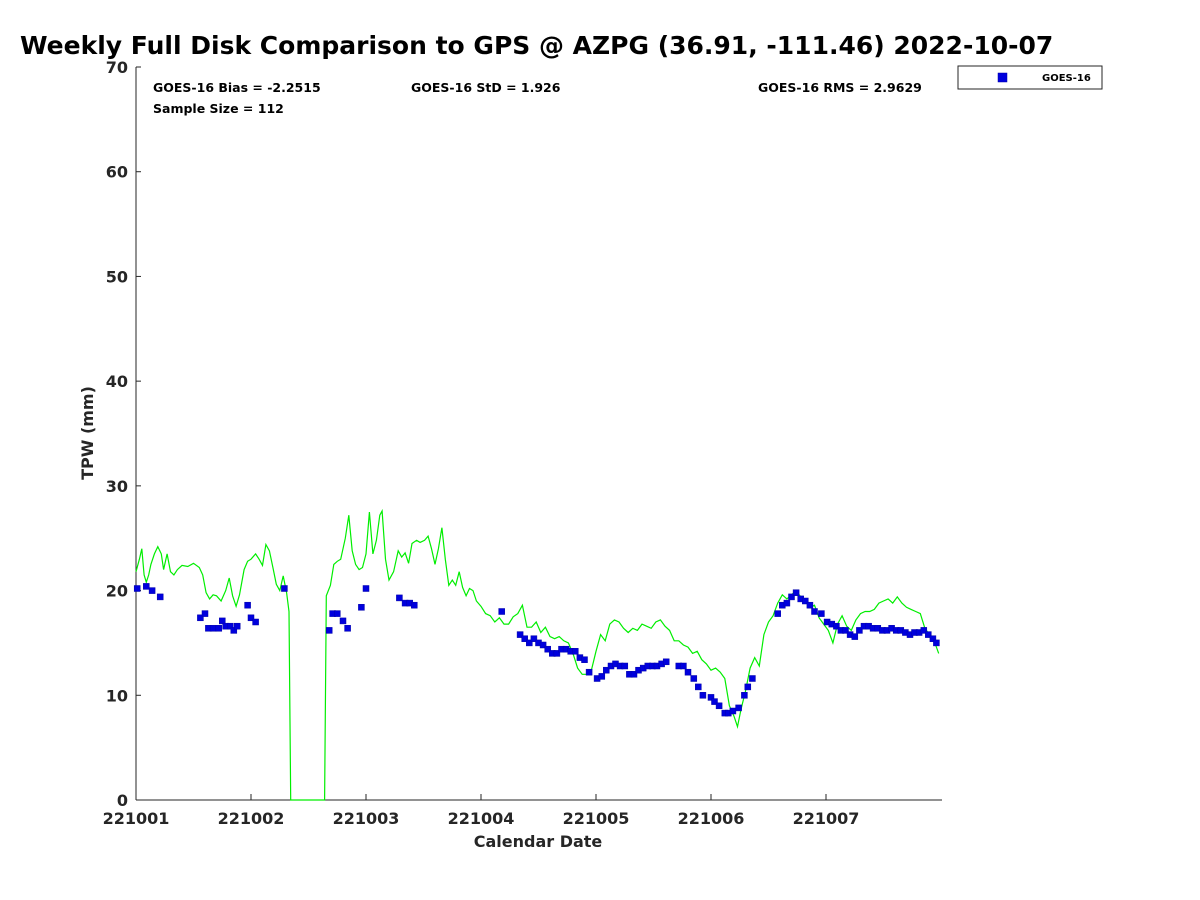 This screenshot has width=1200, height=900. What do you see at coordinates (117, 172) in the screenshot?
I see `y-tick-label: 60` at bounding box center [117, 172].